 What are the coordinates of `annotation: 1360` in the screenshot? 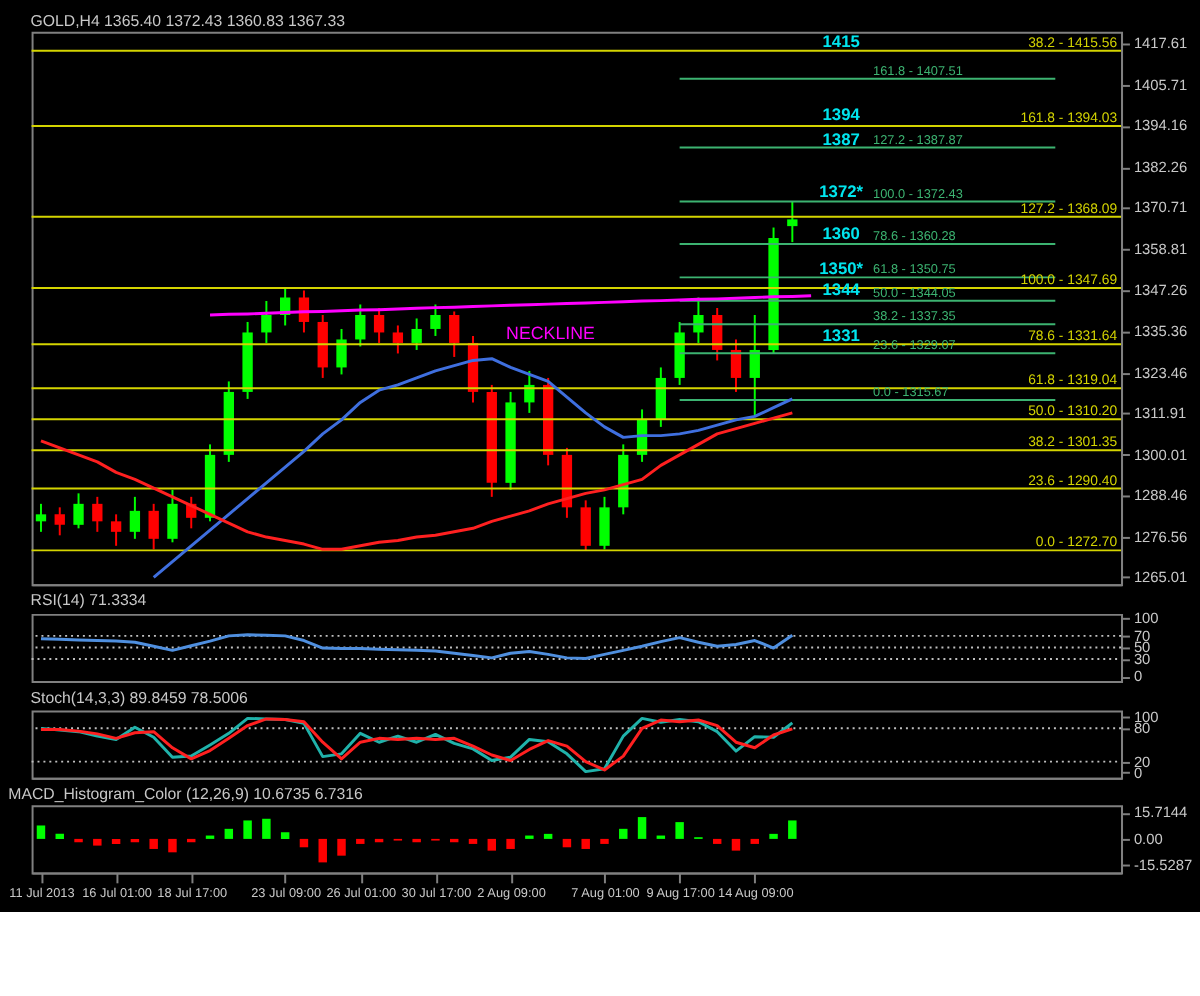 It's located at (841, 233).